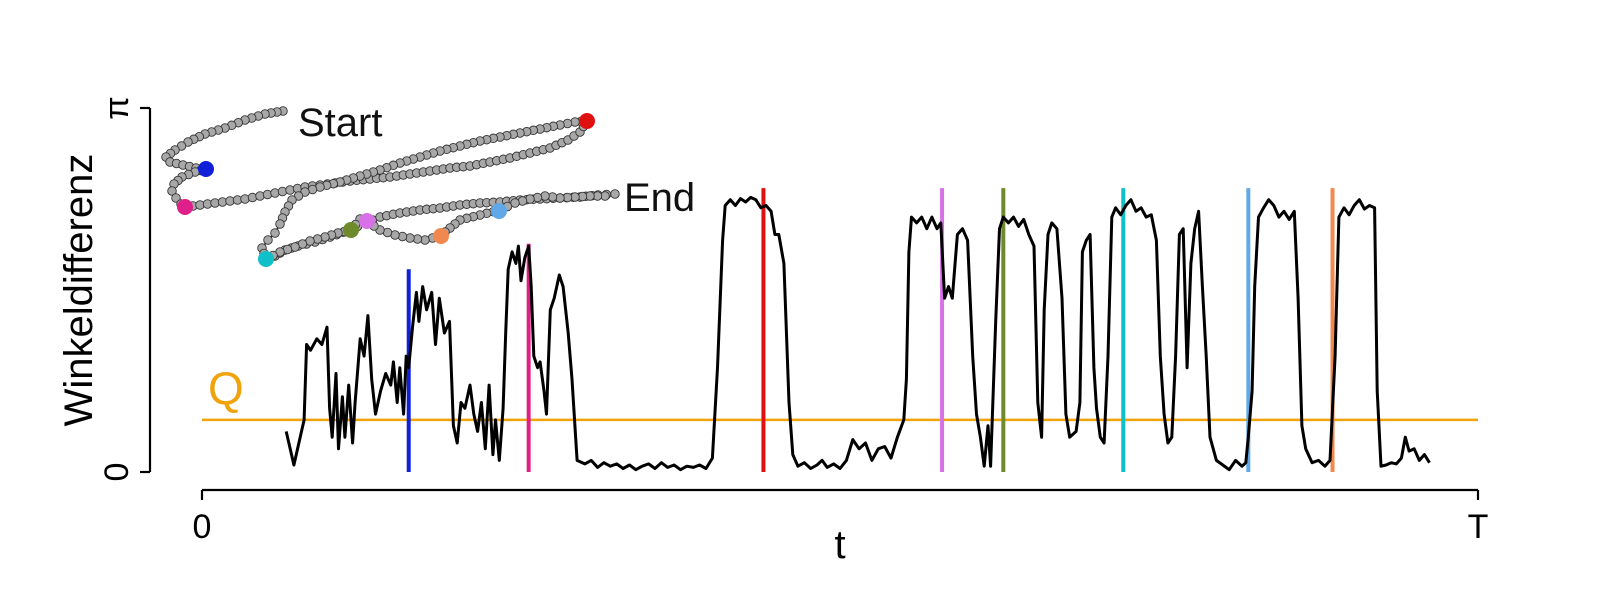  What do you see at coordinates (839, 545) in the screenshot?
I see `x-axis-label: t` at bounding box center [839, 545].